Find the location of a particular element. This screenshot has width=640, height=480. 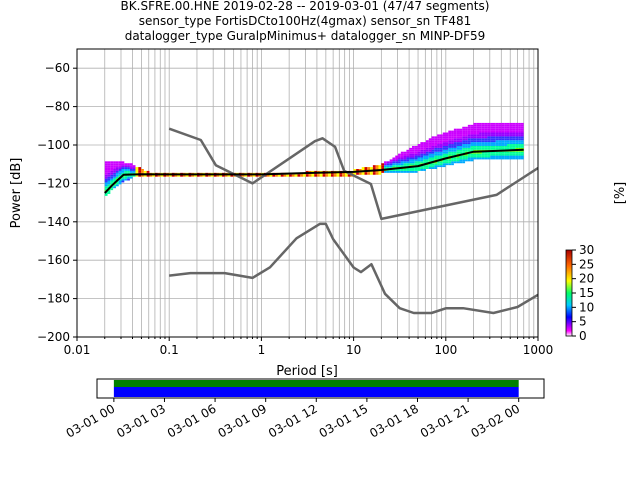

colorbar-tick-label: 10 is located at coordinates (586, 307).